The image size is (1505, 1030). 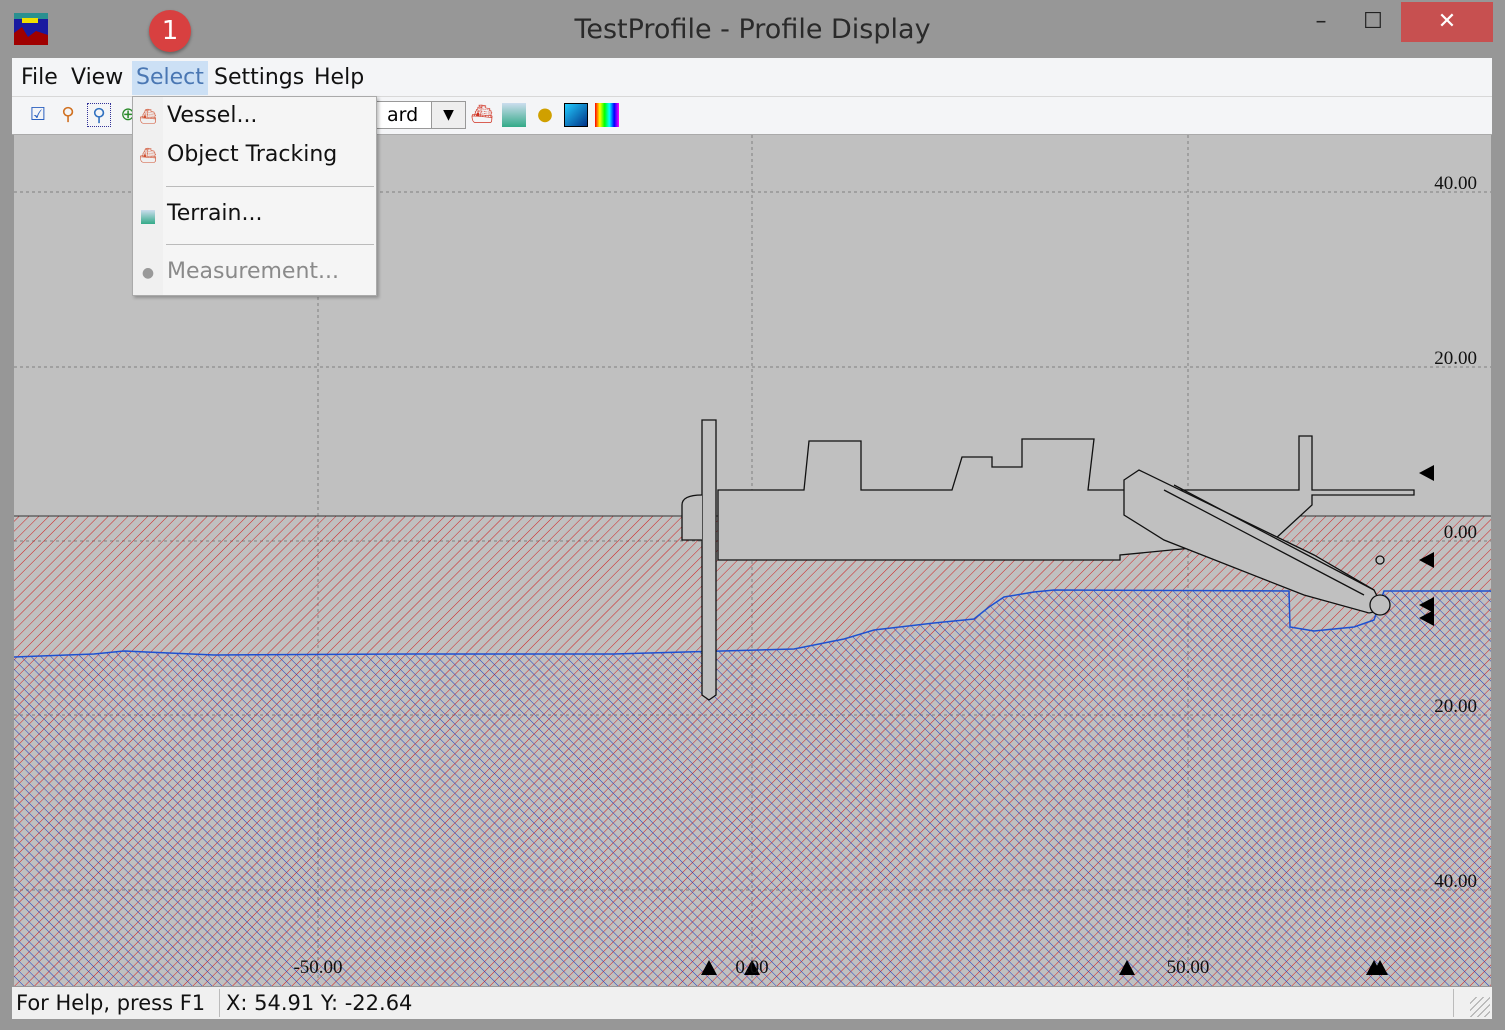 I want to click on checklist-icon: ☑, so click(x=38, y=114).